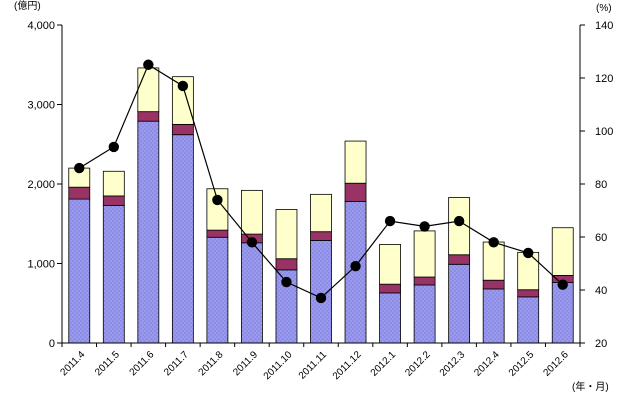 This screenshot has height=405, width=640. Describe the element at coordinates (41, 265) in the screenshot. I see `left-tick-label: 1,000` at that location.